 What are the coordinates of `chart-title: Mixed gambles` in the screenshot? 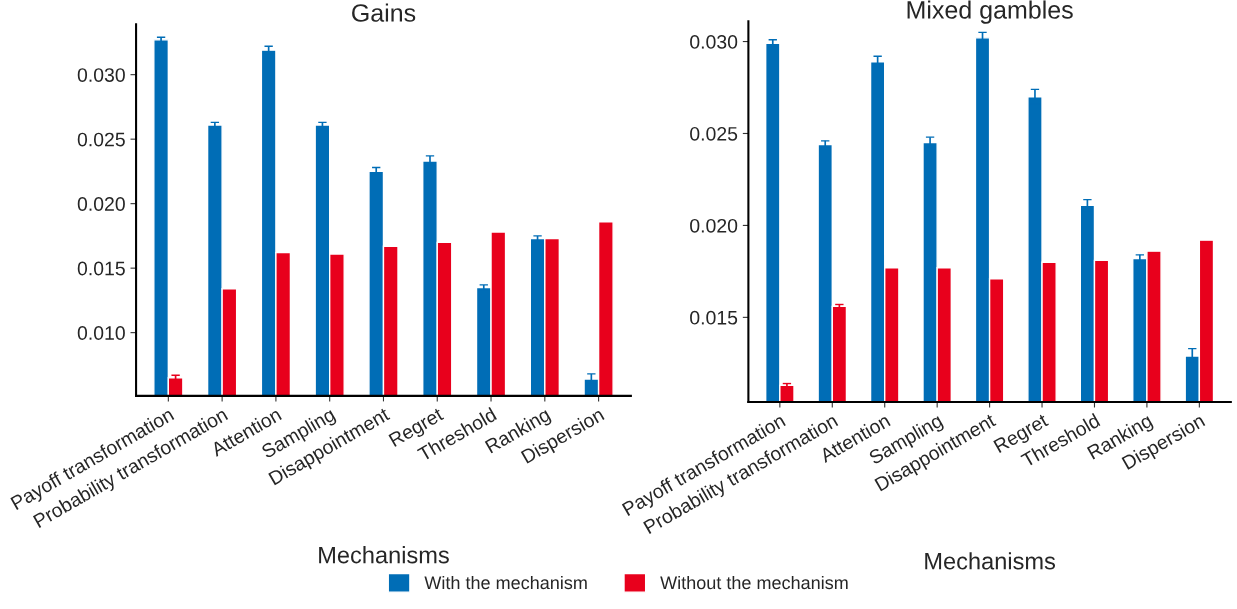 It's located at (990, 12).